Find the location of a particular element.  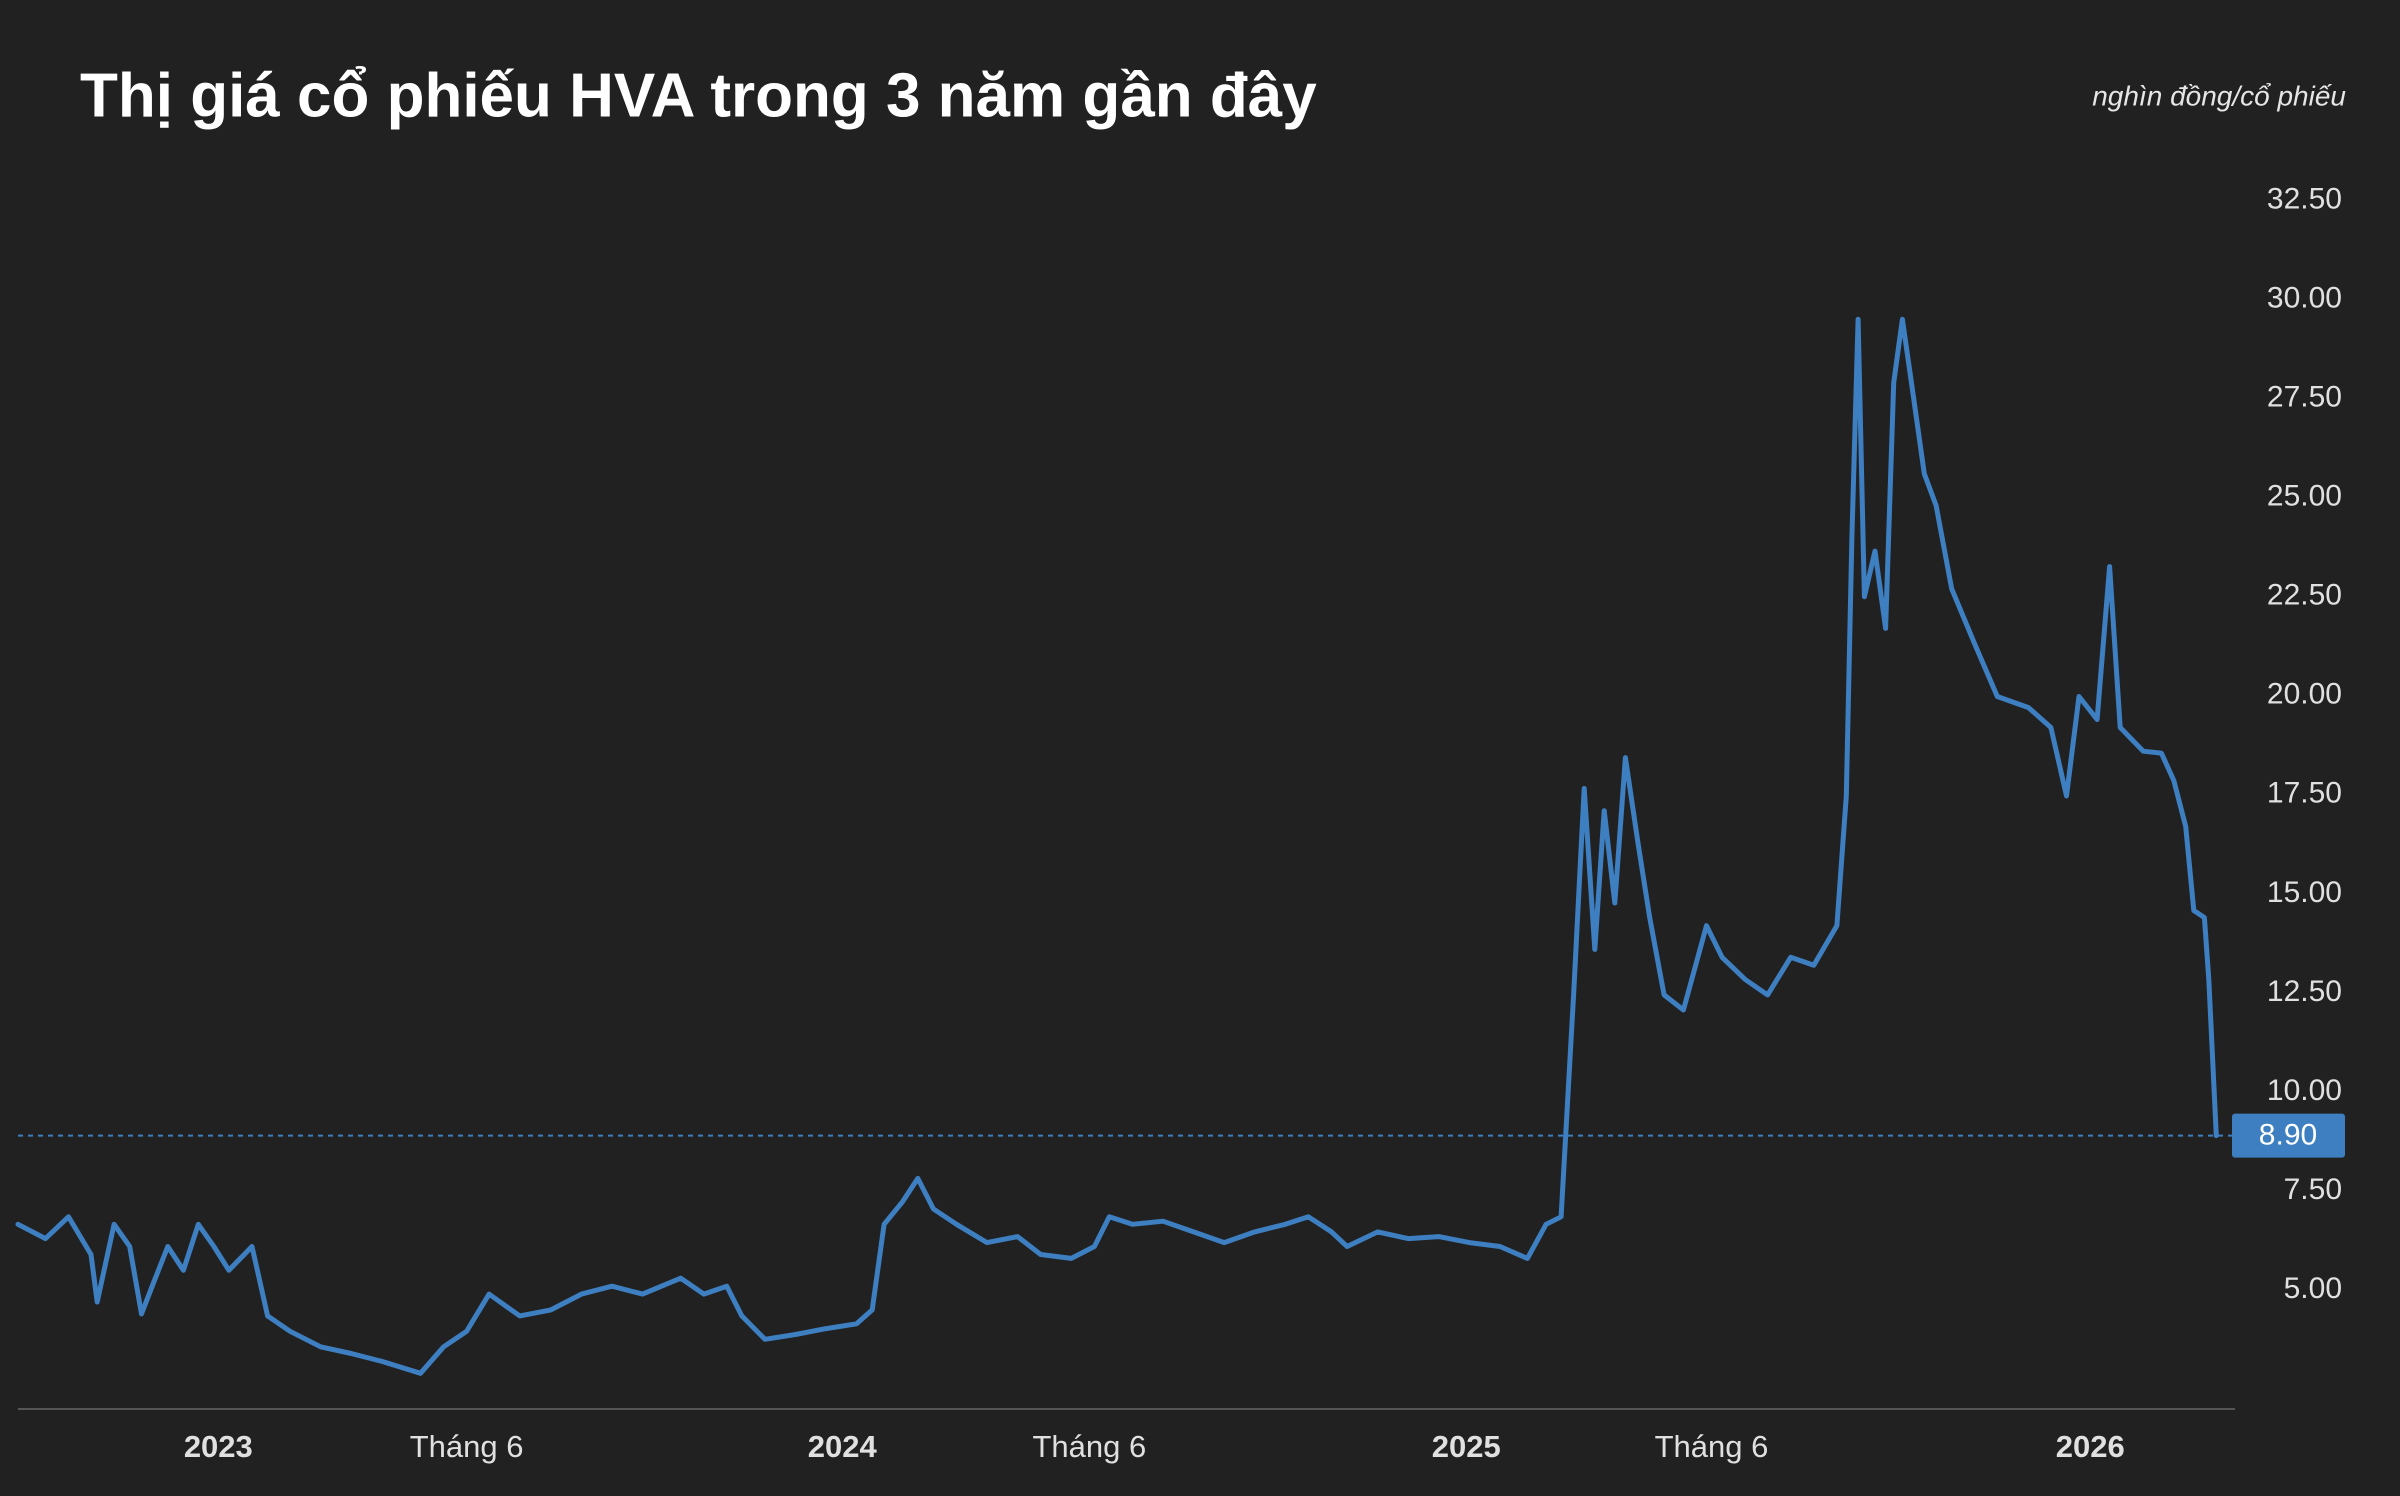

y-tick-label: 7.50 is located at coordinates (2313, 1189).